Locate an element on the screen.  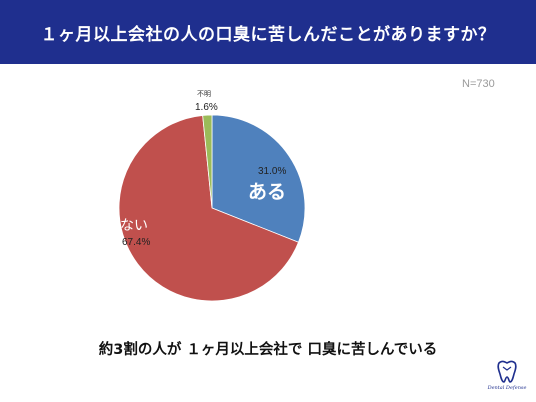
summary-text: 約3割の人が １ヶ月以上会社で 口臭に苦しんでいる is located at coordinates (268, 350).